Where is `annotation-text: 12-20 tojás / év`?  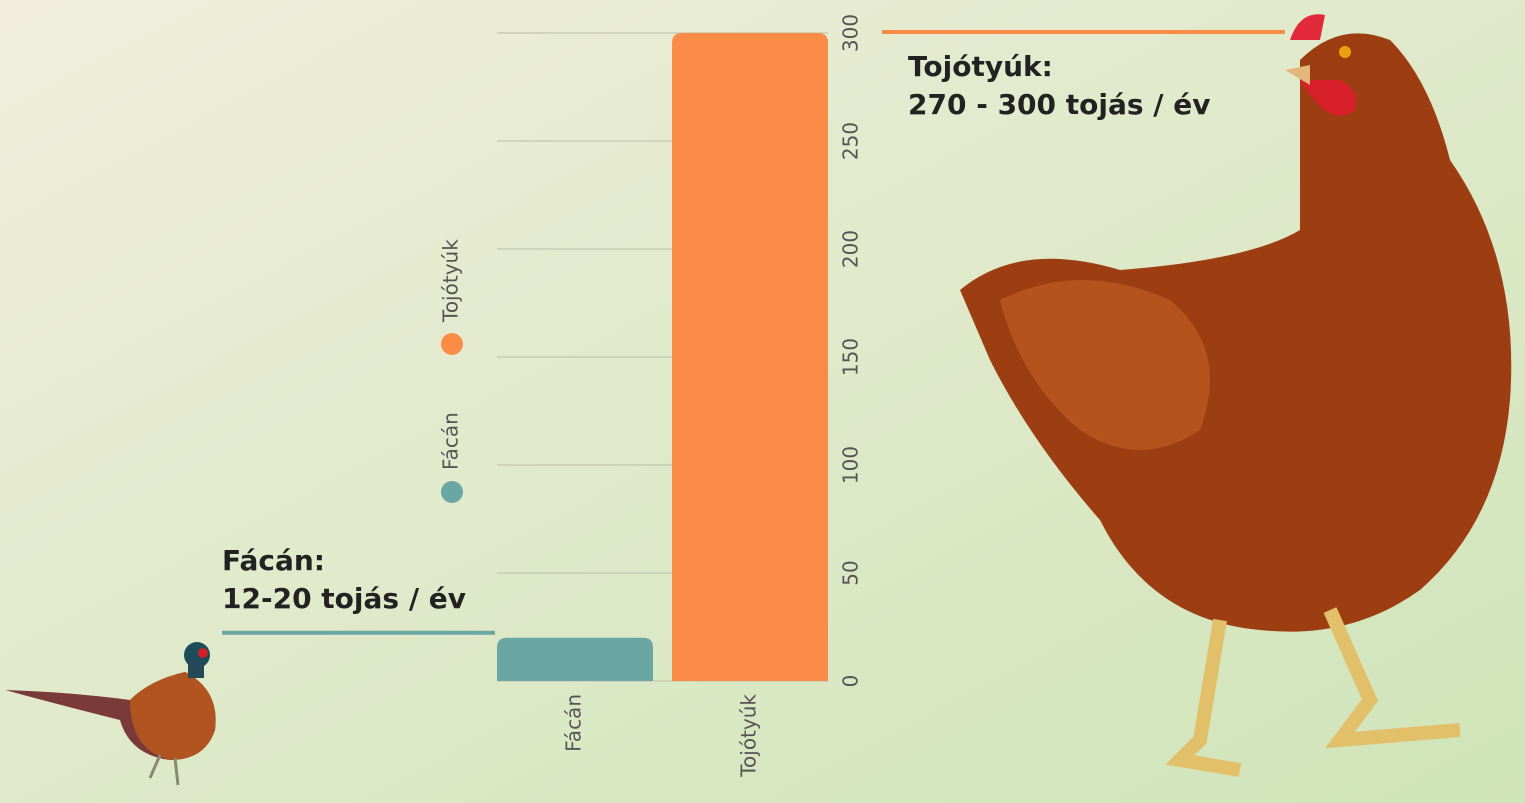
annotation-text: 12-20 tojás / év is located at coordinates (344, 598).